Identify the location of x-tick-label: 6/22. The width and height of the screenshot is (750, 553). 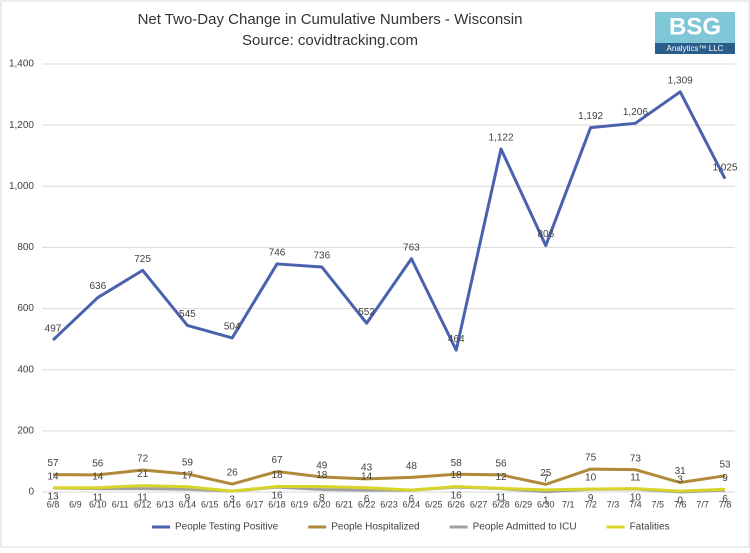
(367, 504).